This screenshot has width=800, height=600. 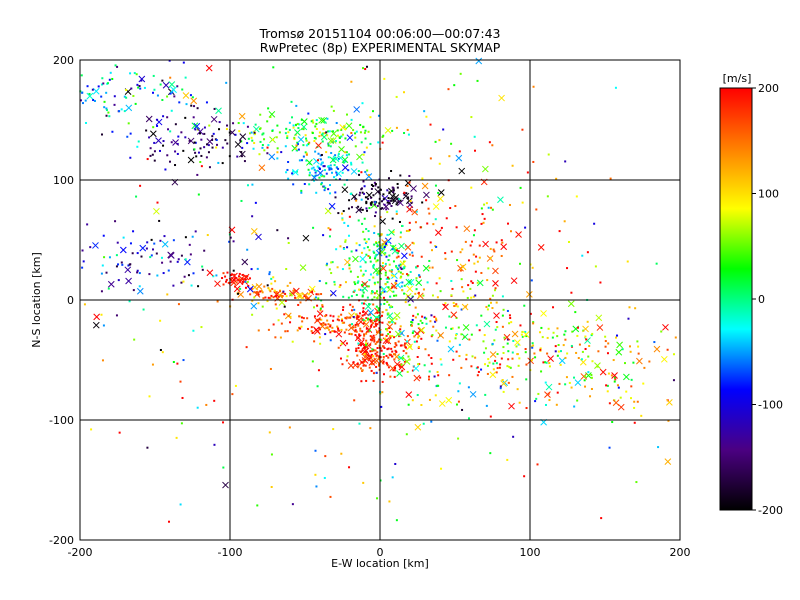 What do you see at coordinates (768, 88) in the screenshot?
I see `colorbar-tick-label: 200` at bounding box center [768, 88].